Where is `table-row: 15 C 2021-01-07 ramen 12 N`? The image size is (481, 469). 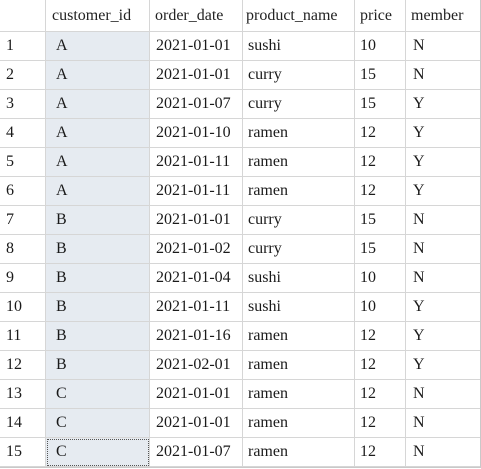 table-row: 15 C 2021-01-07 ramen 12 N is located at coordinates (240, 452).